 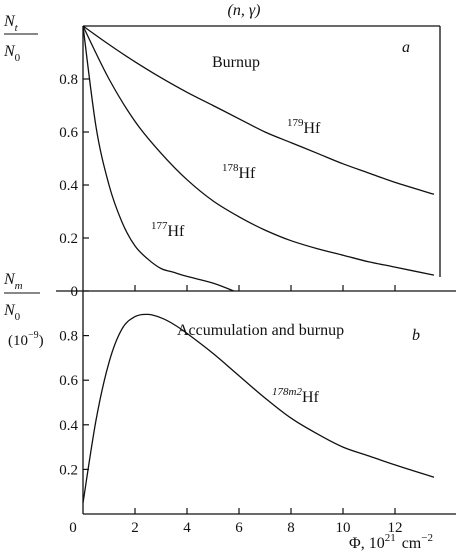 What do you see at coordinates (291, 528) in the screenshot?
I see `x-tick-label: 8` at bounding box center [291, 528].